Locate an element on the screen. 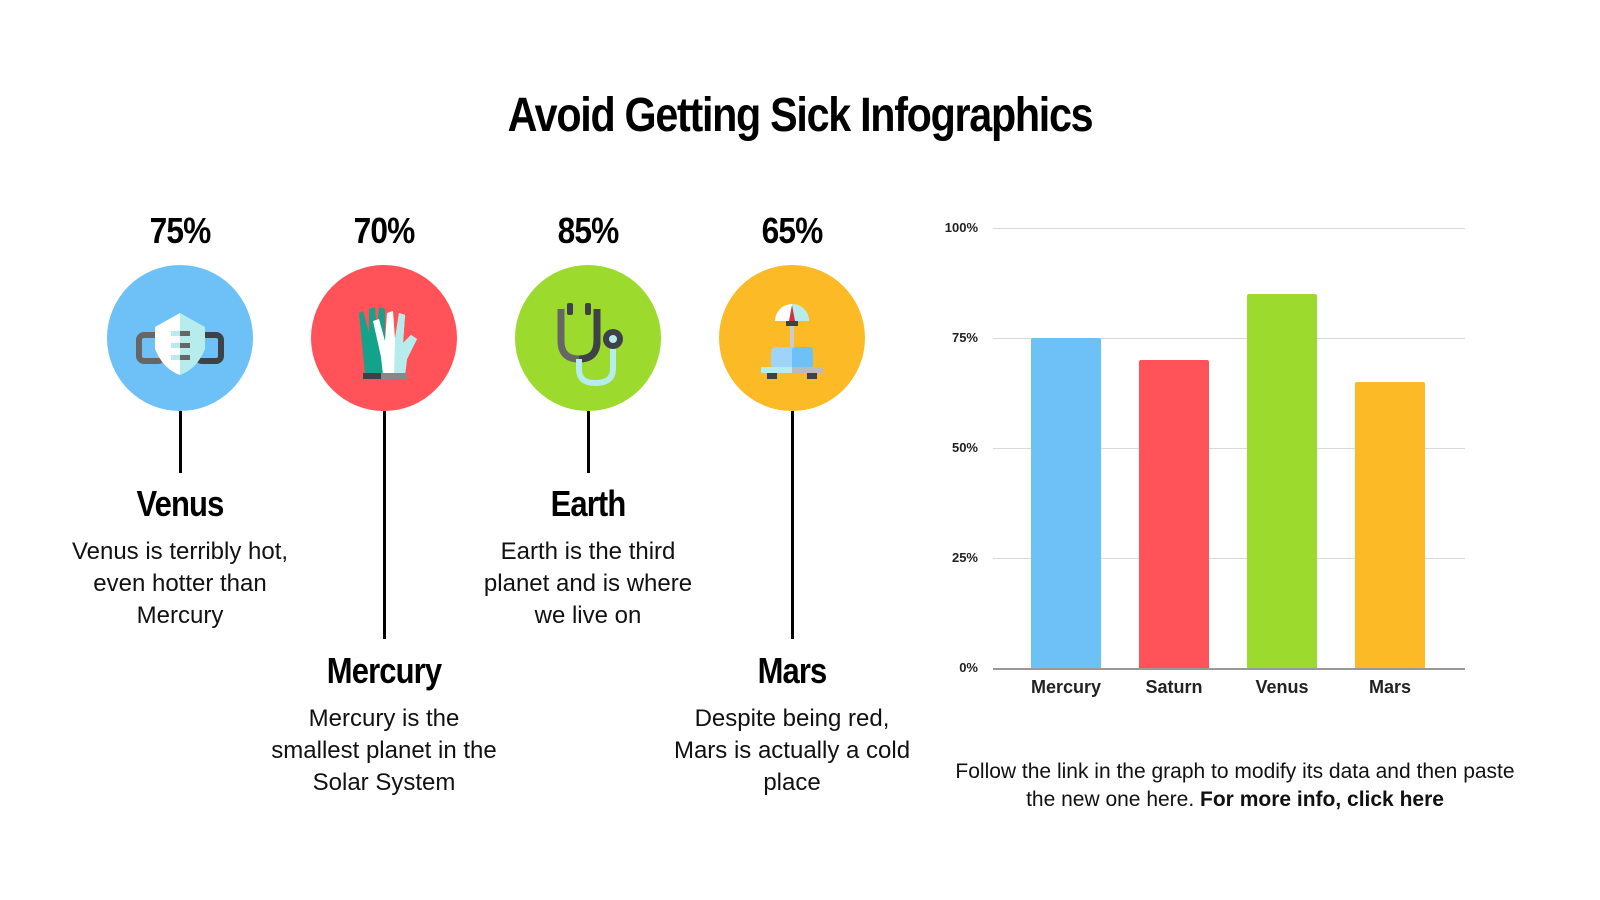  circle-venus is located at coordinates (180, 338).